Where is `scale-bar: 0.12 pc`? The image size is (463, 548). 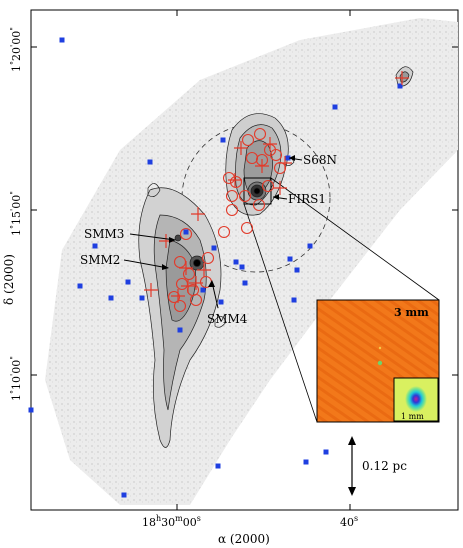 scale-bar: 0.12 pc is located at coordinates (377, 466).